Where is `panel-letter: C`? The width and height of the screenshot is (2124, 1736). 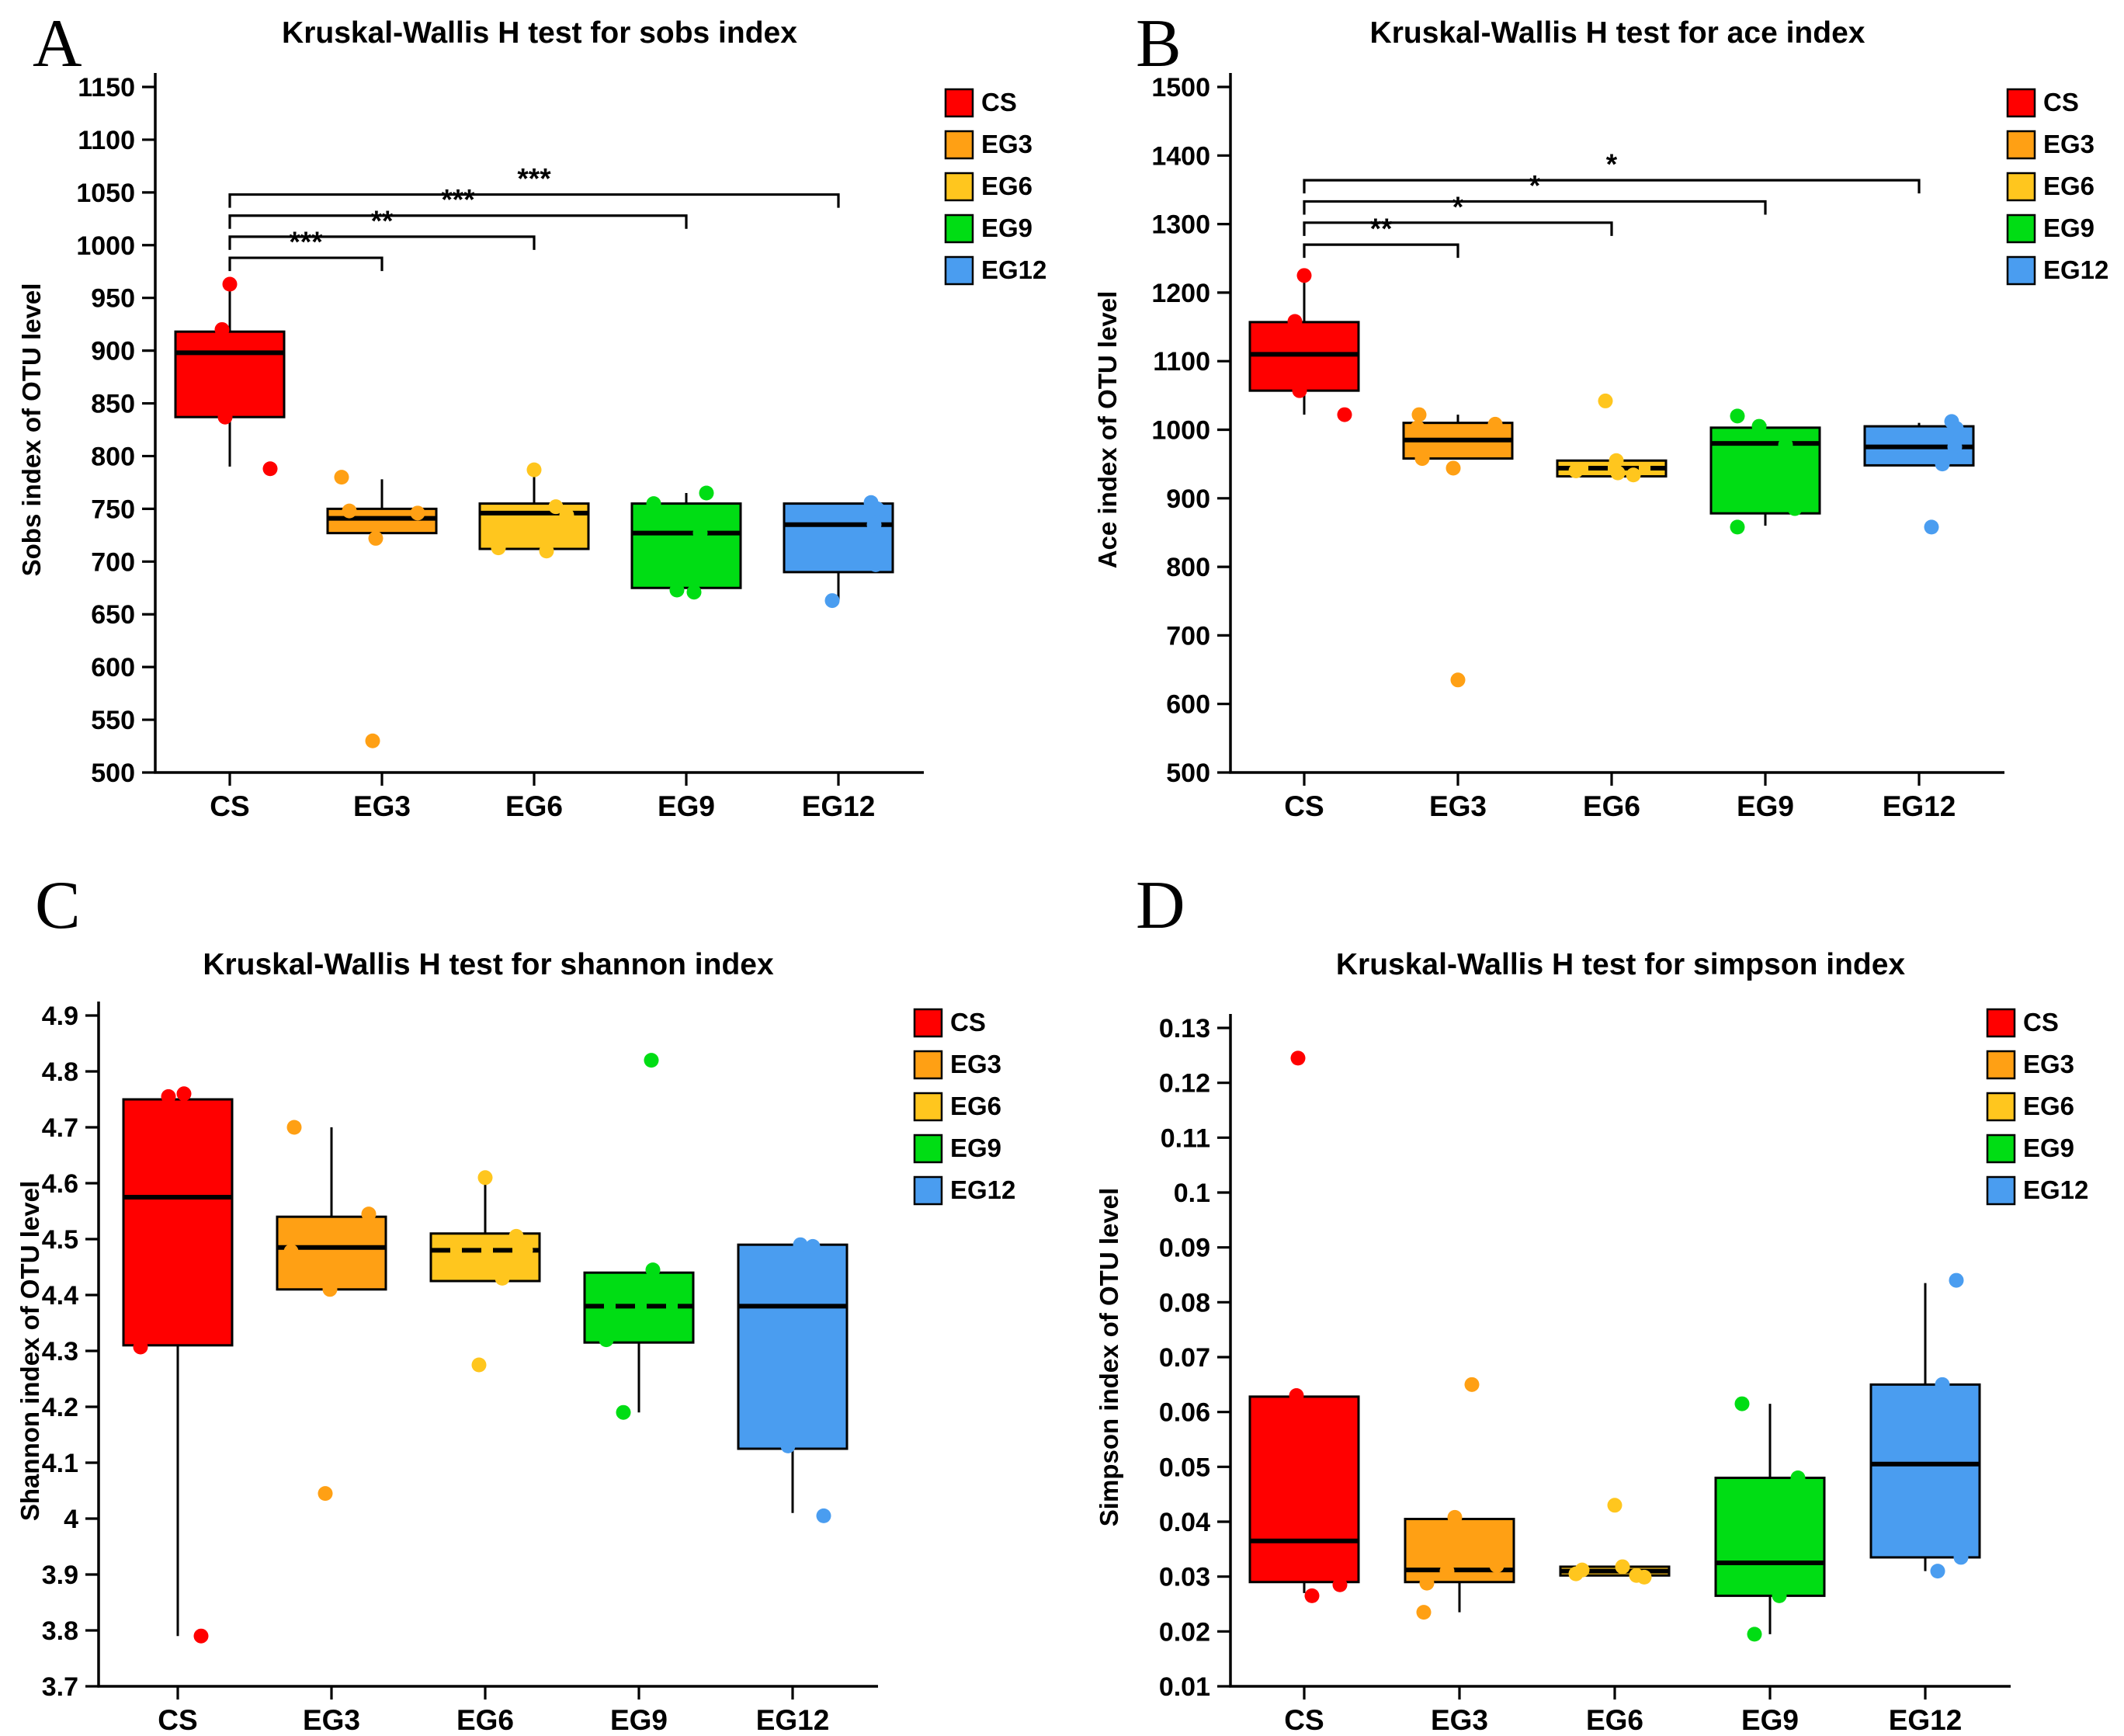 panel-letter: C is located at coordinates (58, 905).